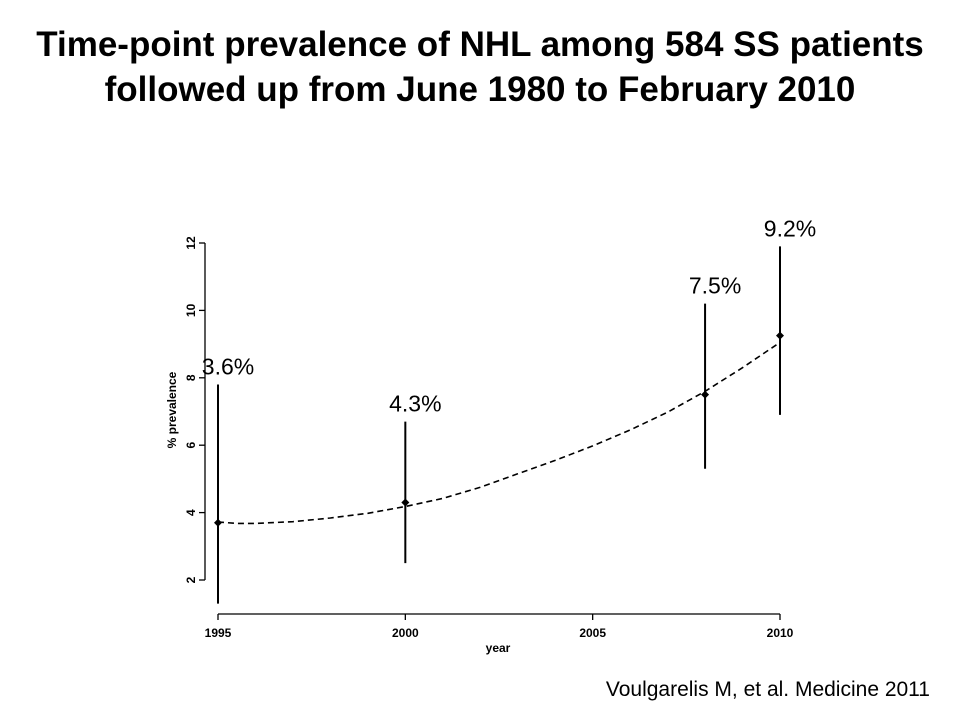  What do you see at coordinates (218, 633) in the screenshot?
I see `x-tick-label: 1995` at bounding box center [218, 633].